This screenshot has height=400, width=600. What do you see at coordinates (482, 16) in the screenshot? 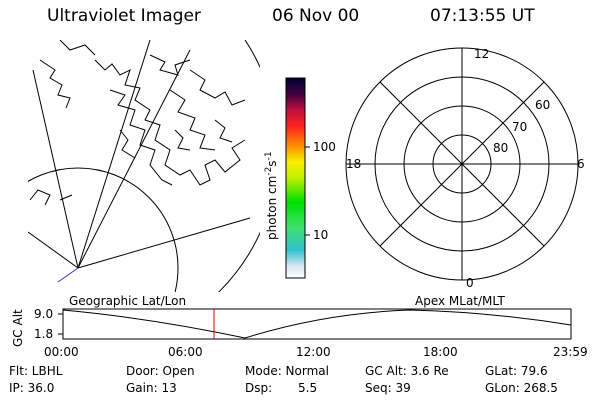
I see `time-label: 07:13:55 UT` at bounding box center [482, 16].